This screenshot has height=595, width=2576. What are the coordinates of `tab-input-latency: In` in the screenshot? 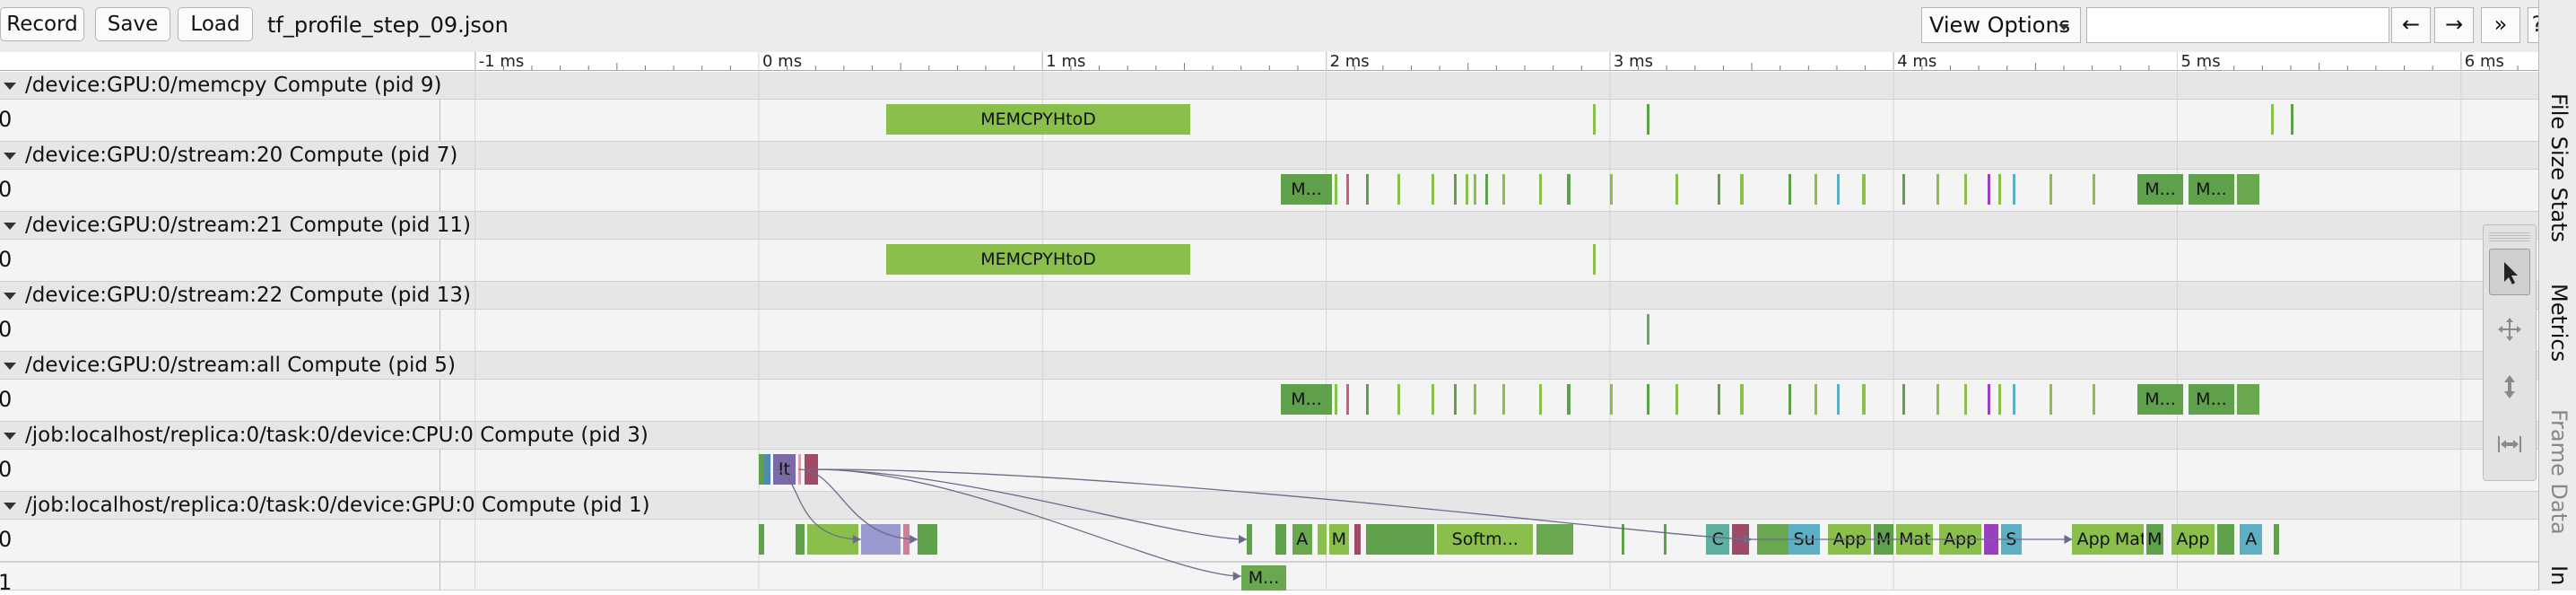 It's located at (2559, 575).